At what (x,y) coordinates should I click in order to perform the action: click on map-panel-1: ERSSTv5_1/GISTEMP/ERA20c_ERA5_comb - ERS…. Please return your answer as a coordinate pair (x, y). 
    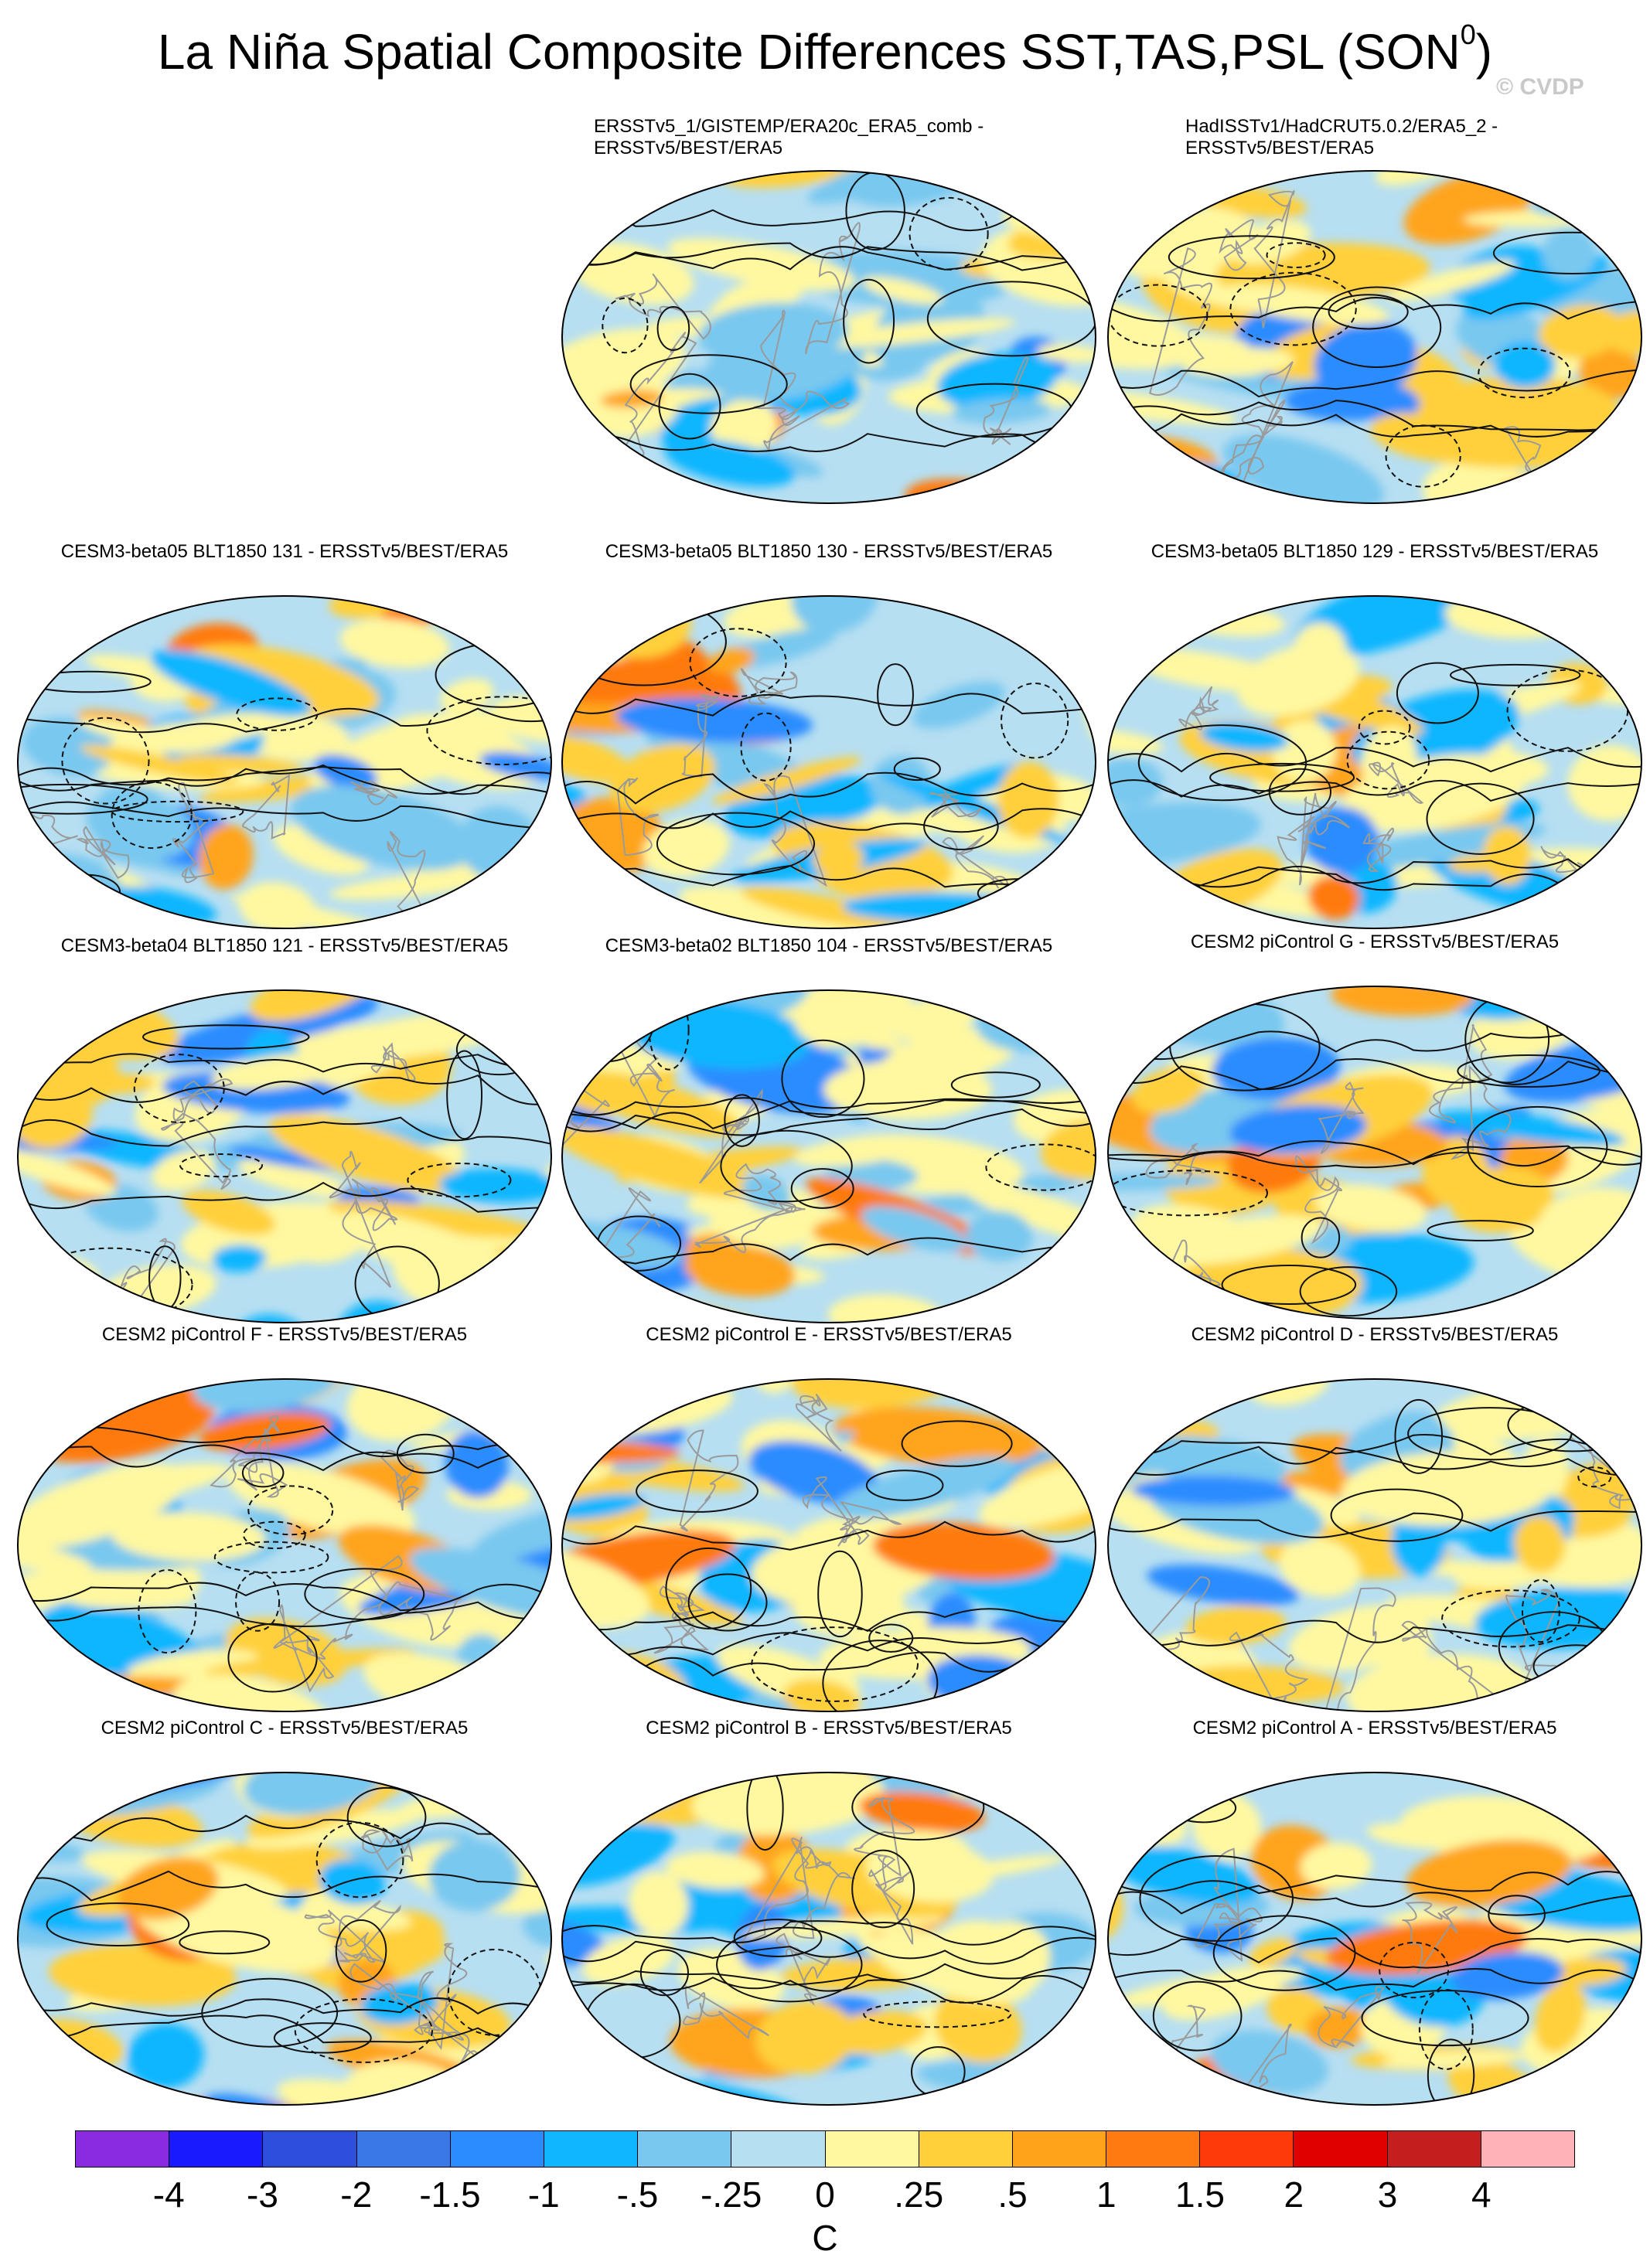
    Looking at the image, I should click on (828, 310).